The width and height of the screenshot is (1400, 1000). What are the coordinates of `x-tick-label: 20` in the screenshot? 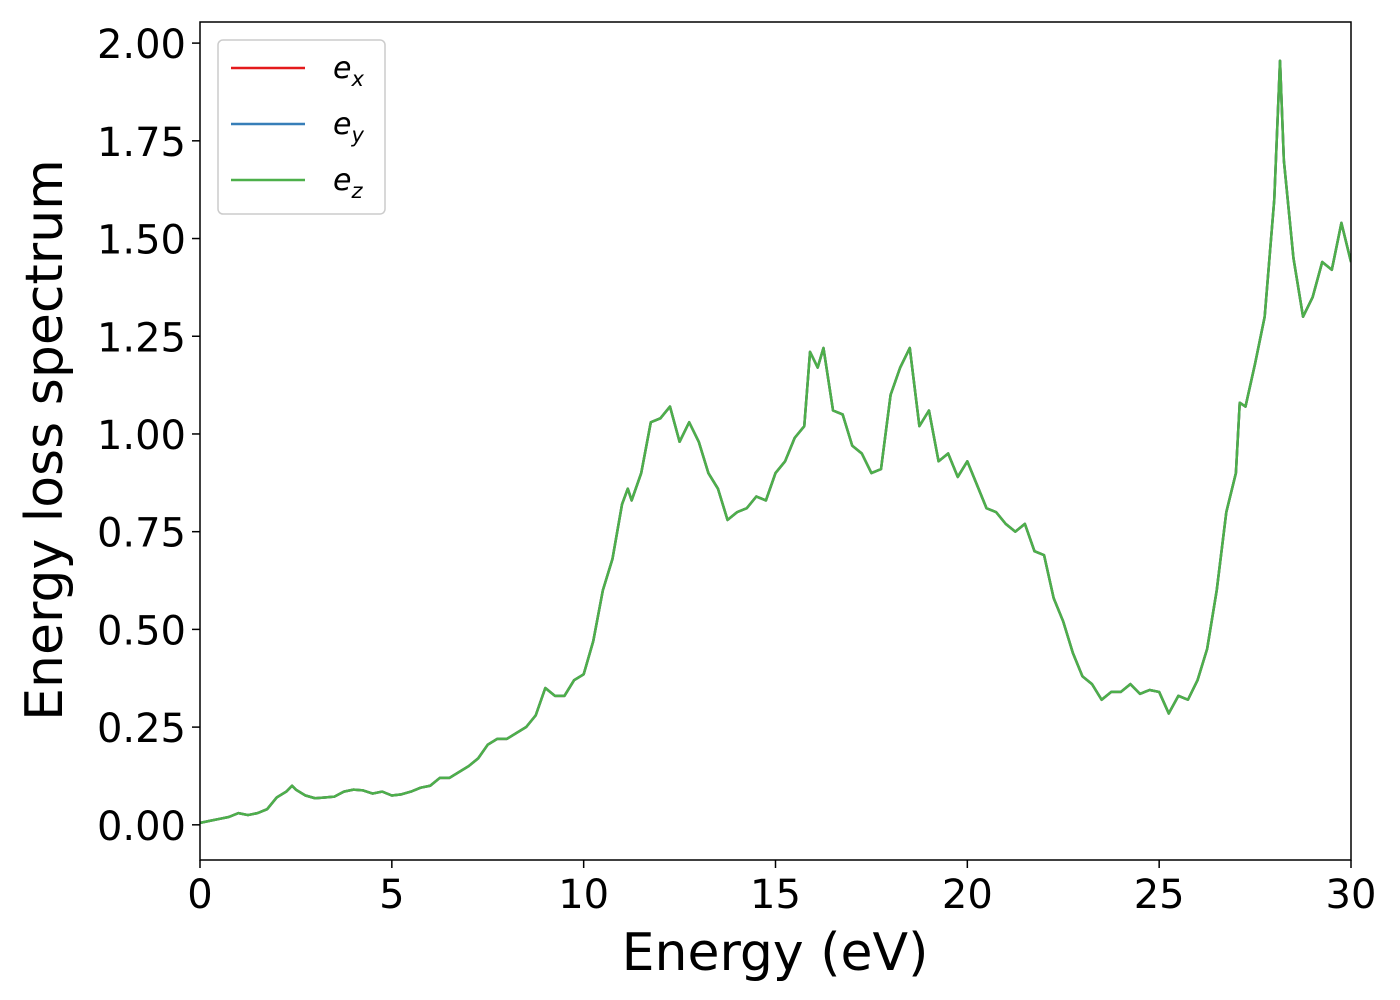 It's located at (967, 895).